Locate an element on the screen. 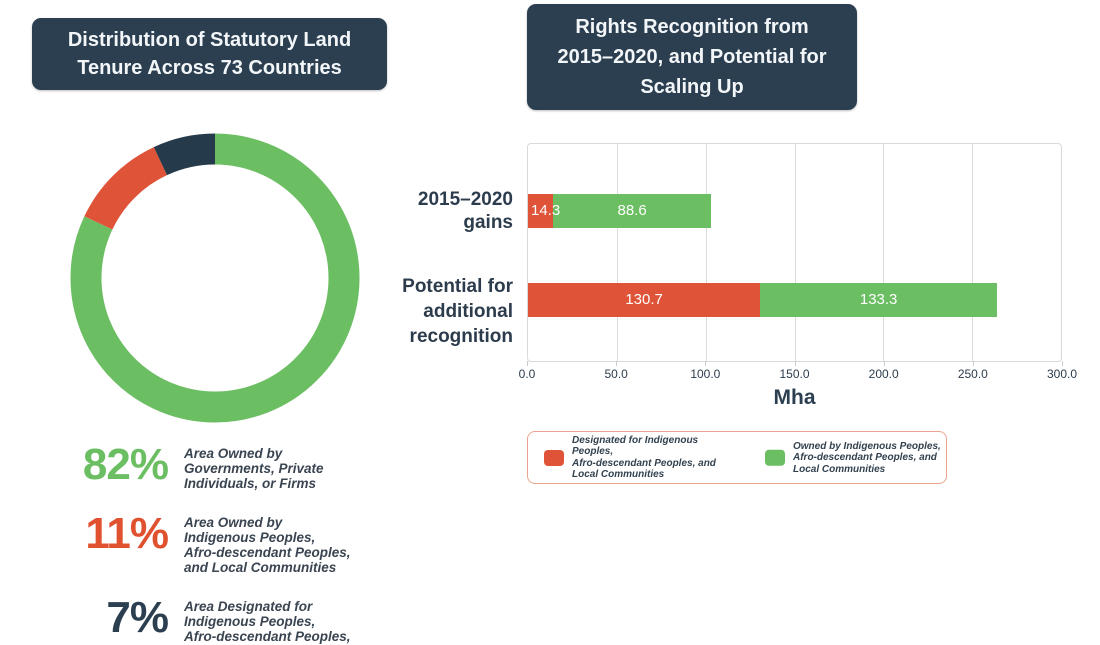 The height and width of the screenshot is (645, 1100). donut-slice is located at coordinates (215, 278).